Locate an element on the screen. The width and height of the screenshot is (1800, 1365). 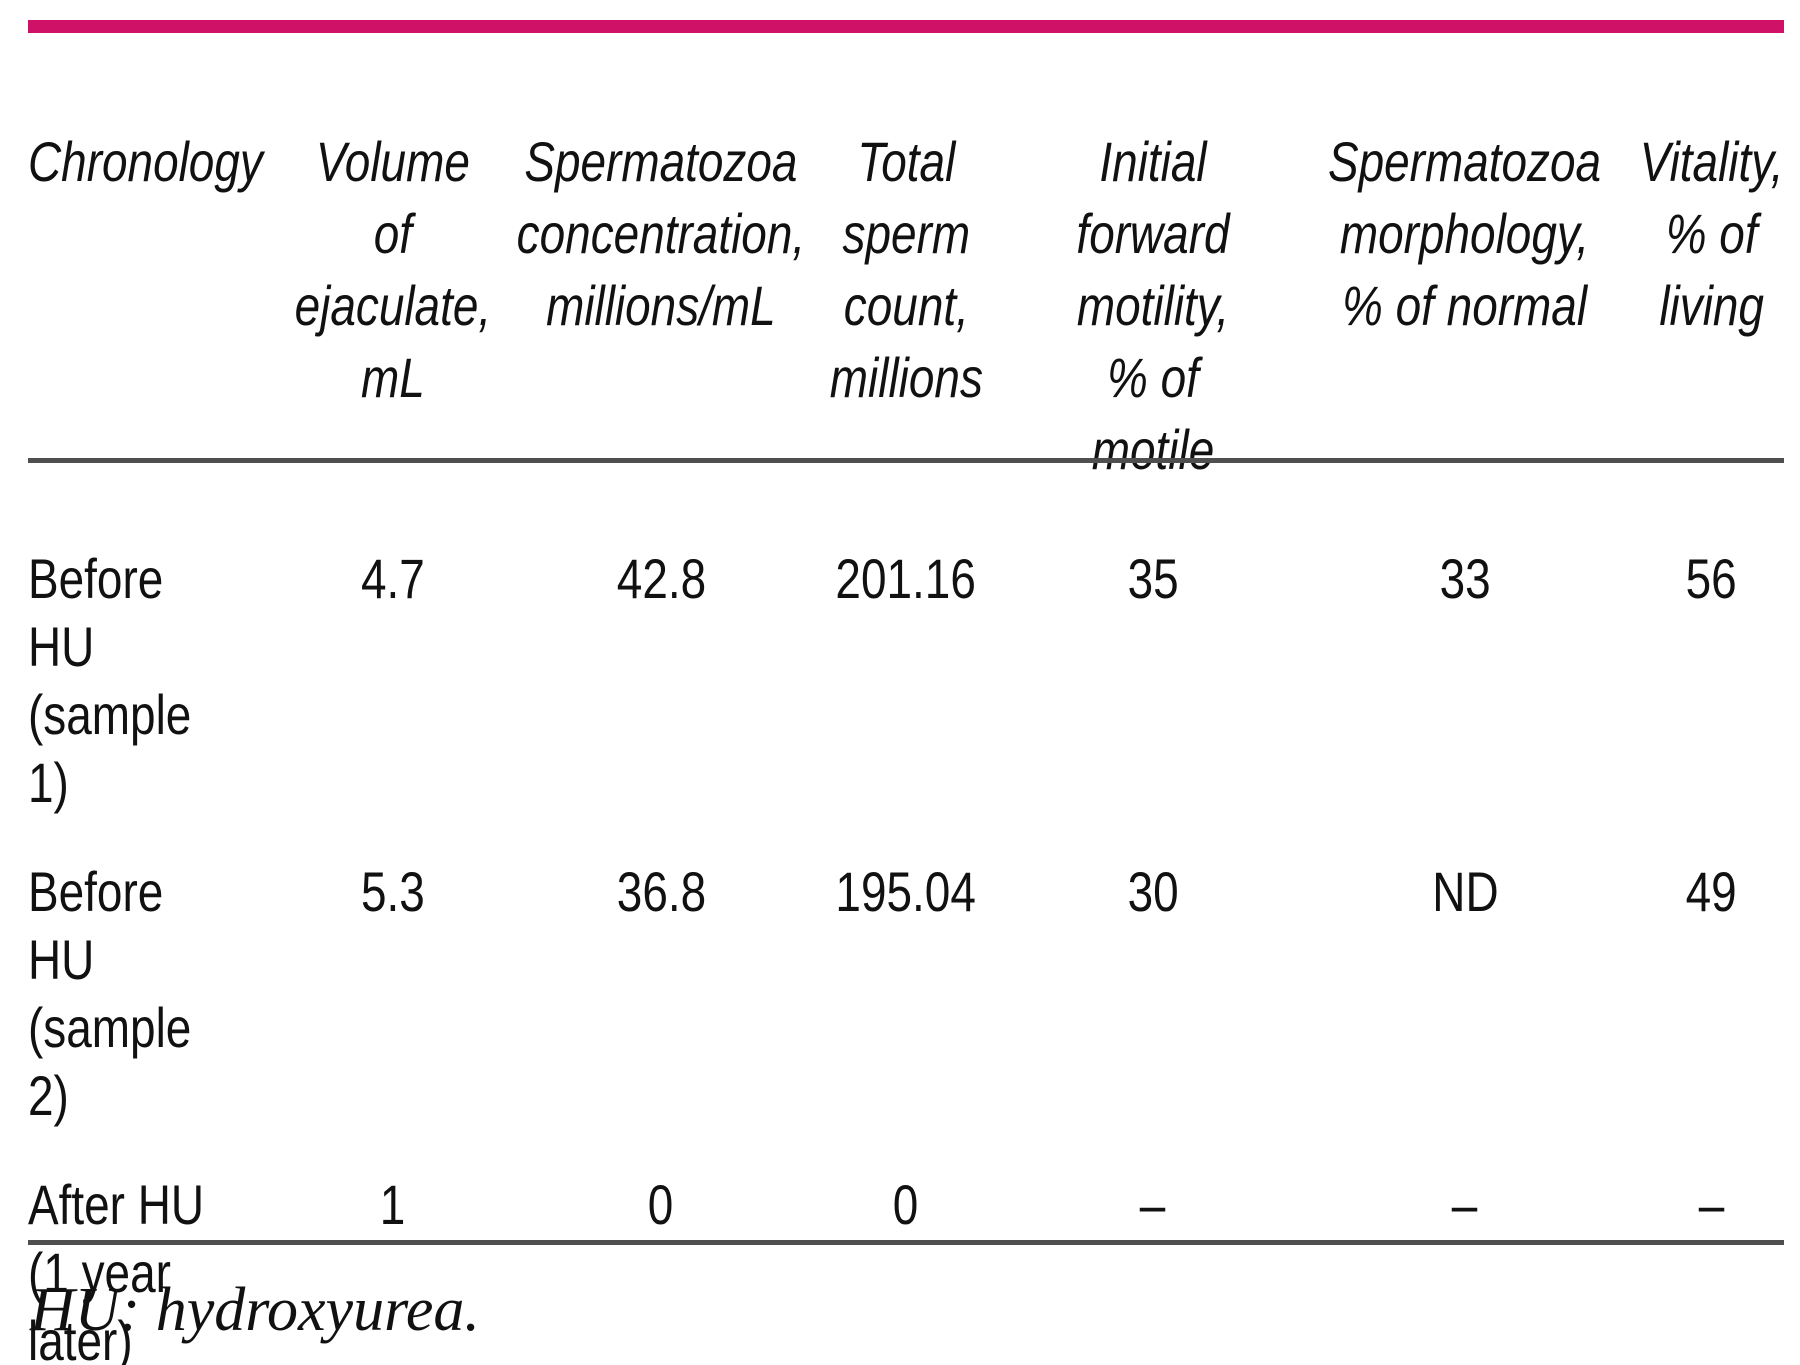
column-header-label: Spermatozoa morphology, % of normal is located at coordinates (1465, 233).